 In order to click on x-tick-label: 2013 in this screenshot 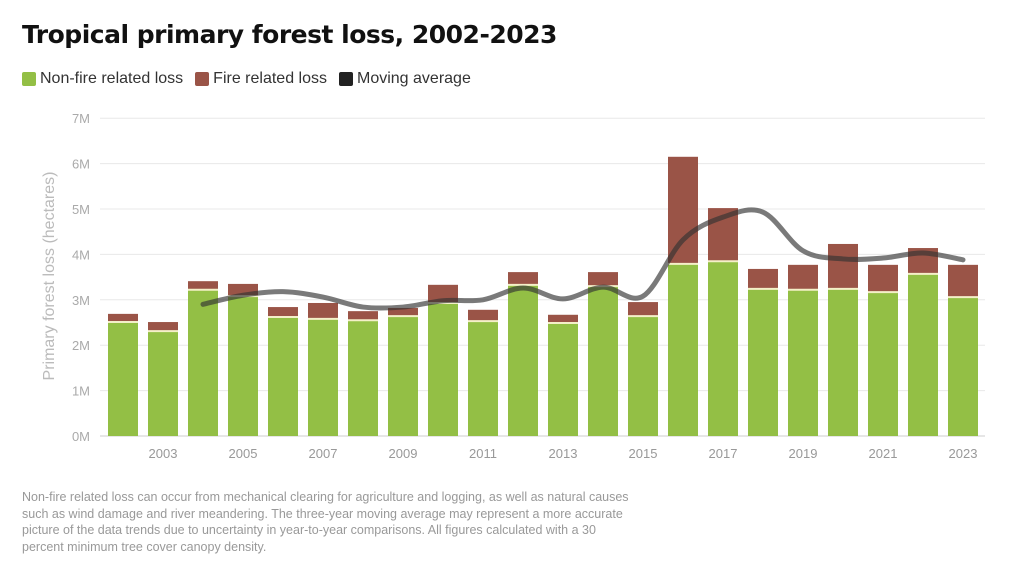, I will do `click(563, 453)`.